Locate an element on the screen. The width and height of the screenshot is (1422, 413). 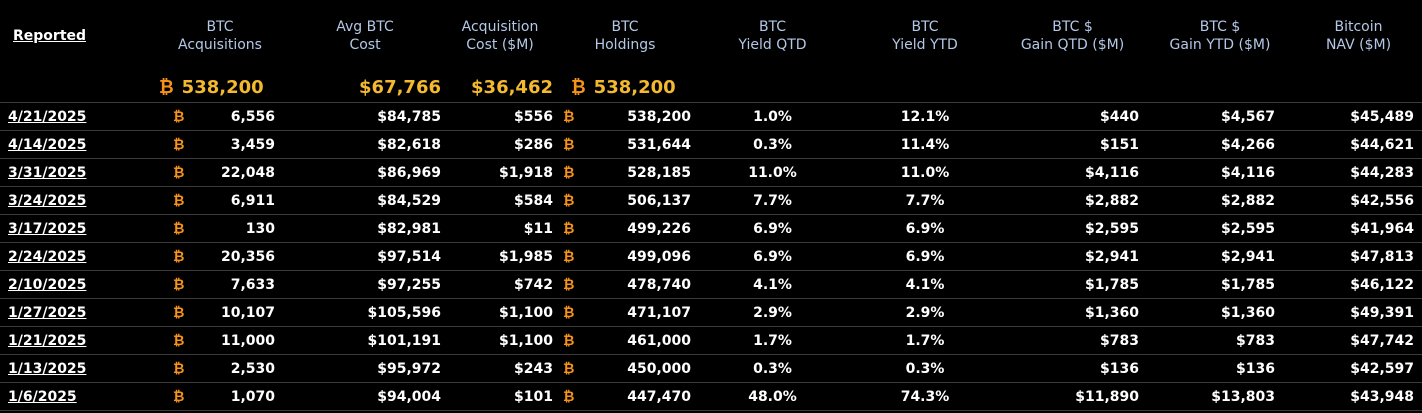
row-btc-yield-ytd: 6.9% is located at coordinates (925, 256).